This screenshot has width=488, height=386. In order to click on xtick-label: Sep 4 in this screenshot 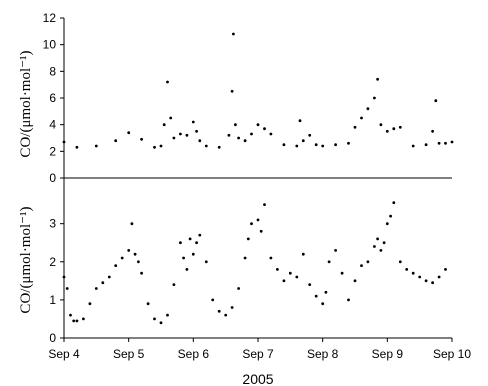, I will do `click(64, 354)`.